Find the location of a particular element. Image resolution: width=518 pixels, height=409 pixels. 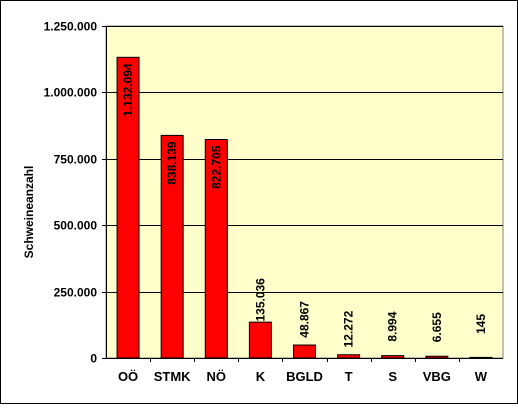

y-axis-title: Schweineanzahl is located at coordinates (29, 212).